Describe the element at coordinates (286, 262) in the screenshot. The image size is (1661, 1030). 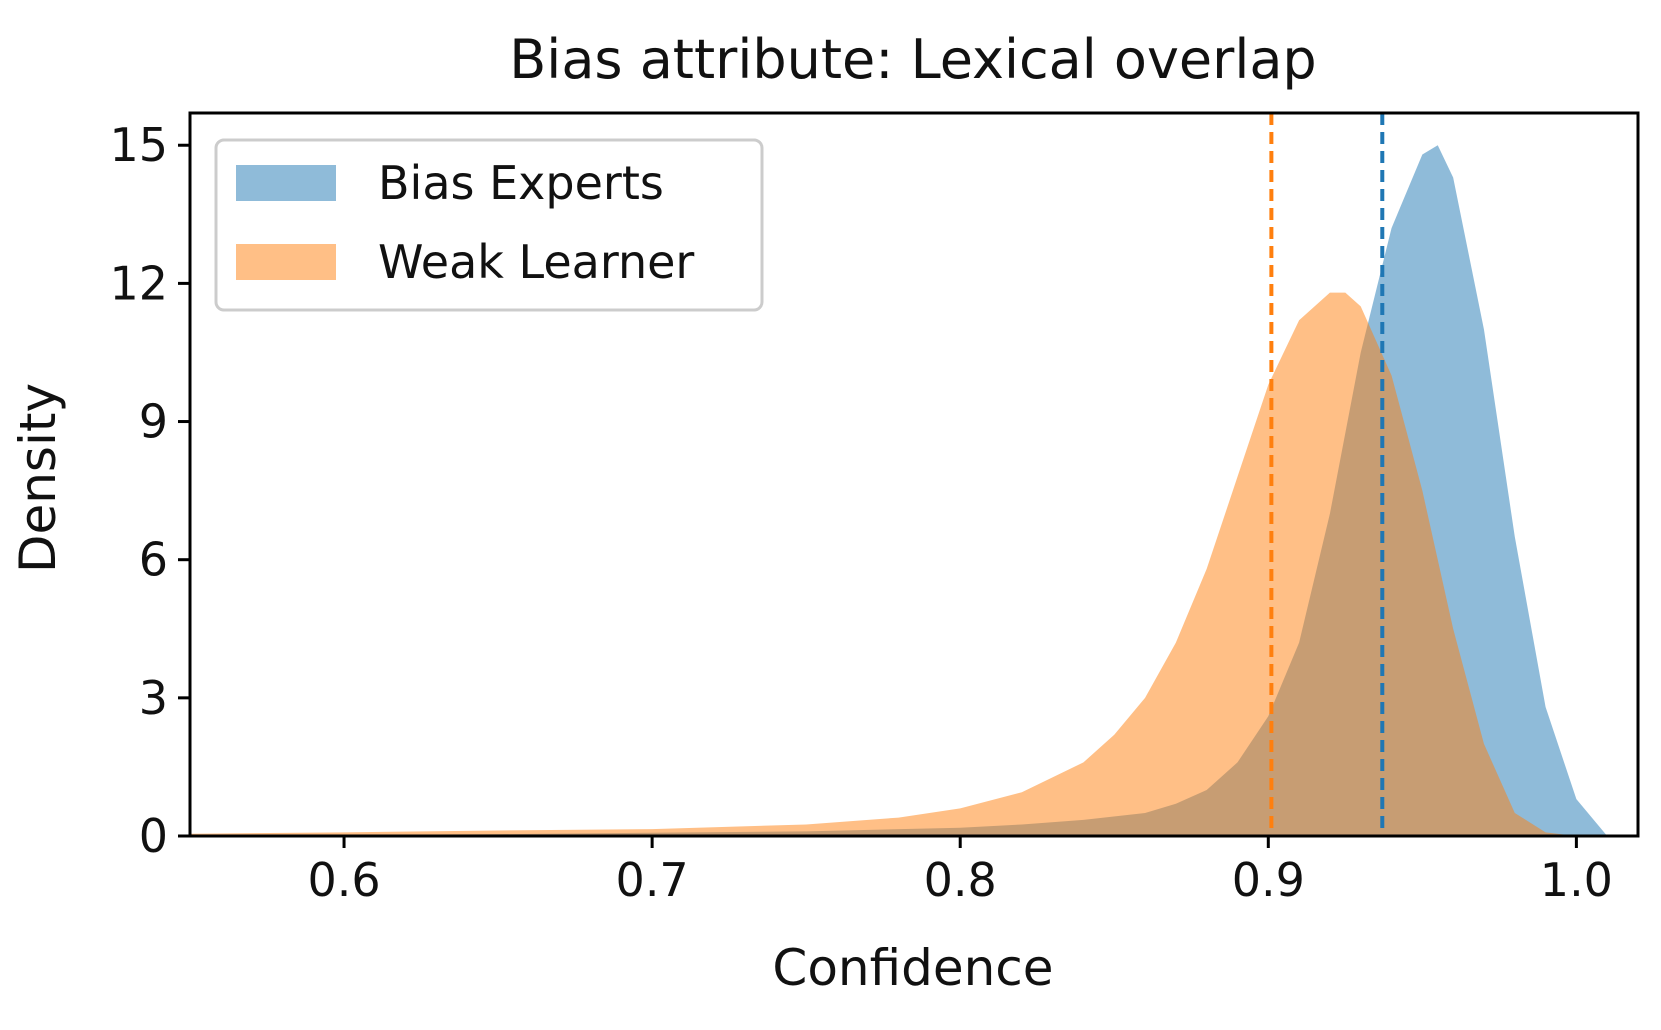
I see `legend-swatch-weak-learner` at that location.